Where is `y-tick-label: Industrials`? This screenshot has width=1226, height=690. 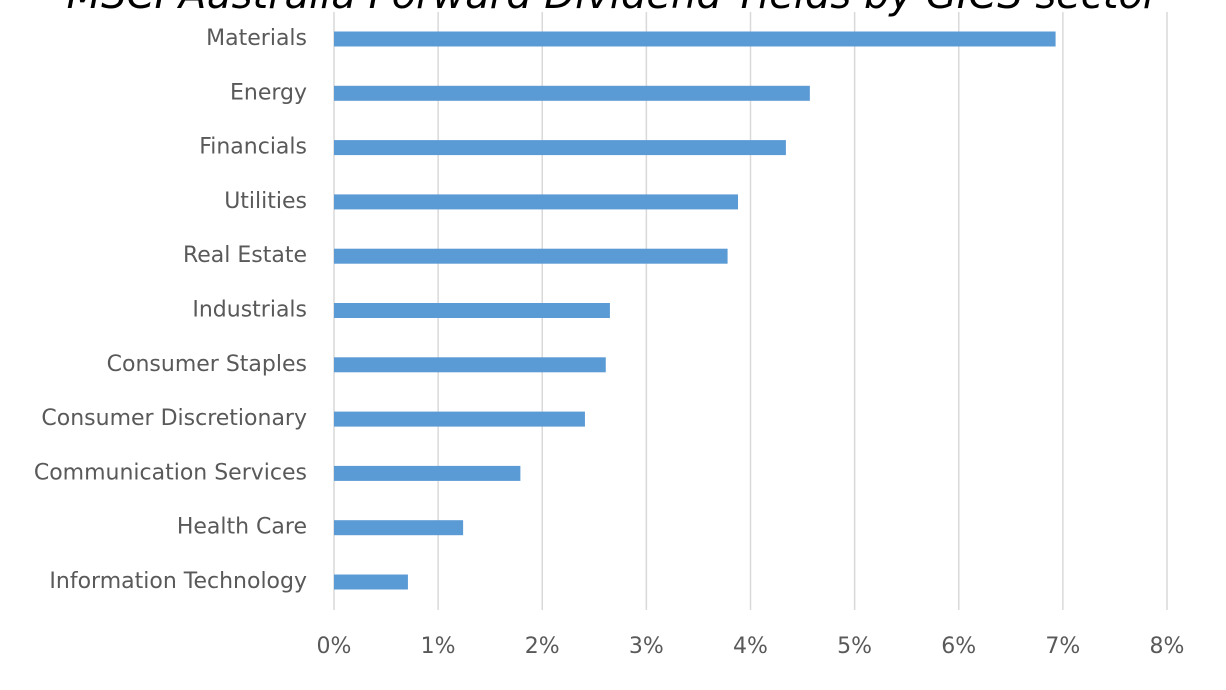 y-tick-label: Industrials is located at coordinates (249, 310).